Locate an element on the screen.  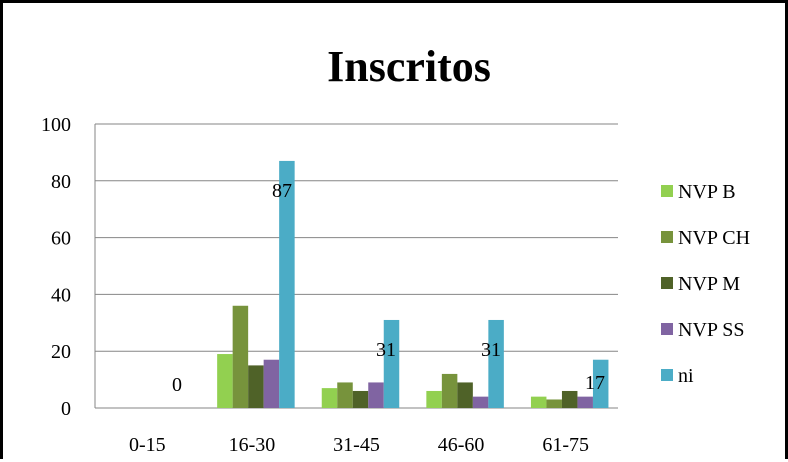
x-tick-label: 46-60 is located at coordinates (461, 445).